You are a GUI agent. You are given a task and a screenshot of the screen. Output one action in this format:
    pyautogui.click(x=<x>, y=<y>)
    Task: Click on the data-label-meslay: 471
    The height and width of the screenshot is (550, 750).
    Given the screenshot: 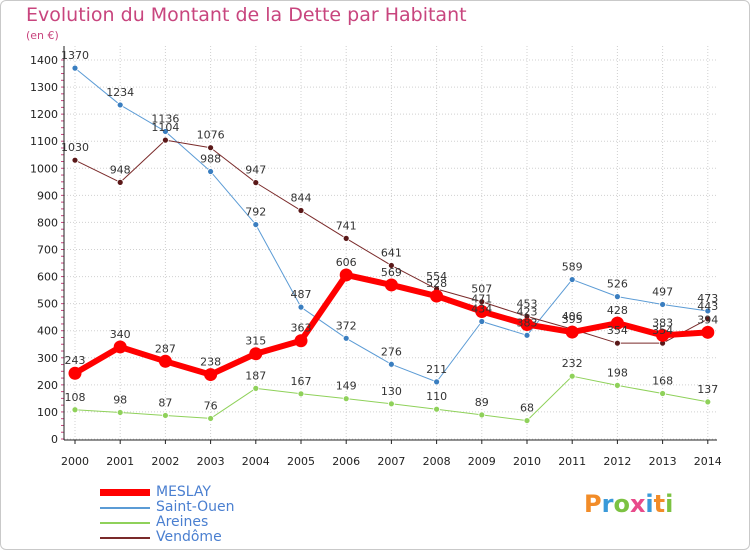 What is the action you would take?
    pyautogui.click(x=481, y=298)
    